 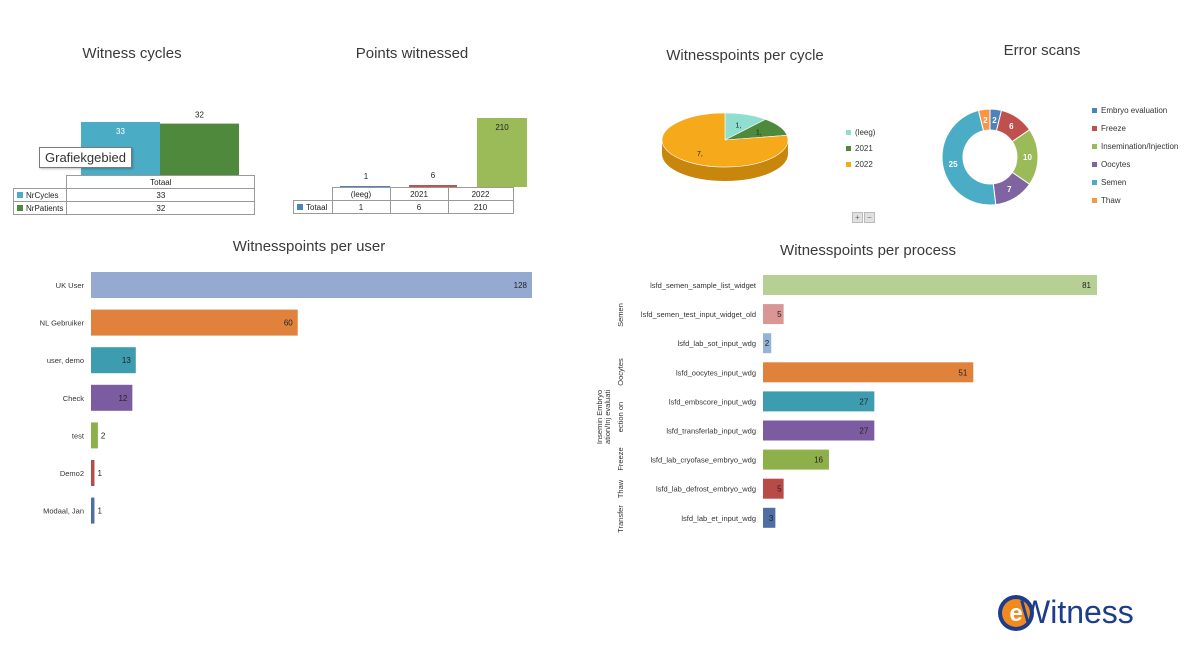 What do you see at coordinates (698, 314) in the screenshot?
I see `process-category-label: lsfd_semen_test_input_widget_old` at bounding box center [698, 314].